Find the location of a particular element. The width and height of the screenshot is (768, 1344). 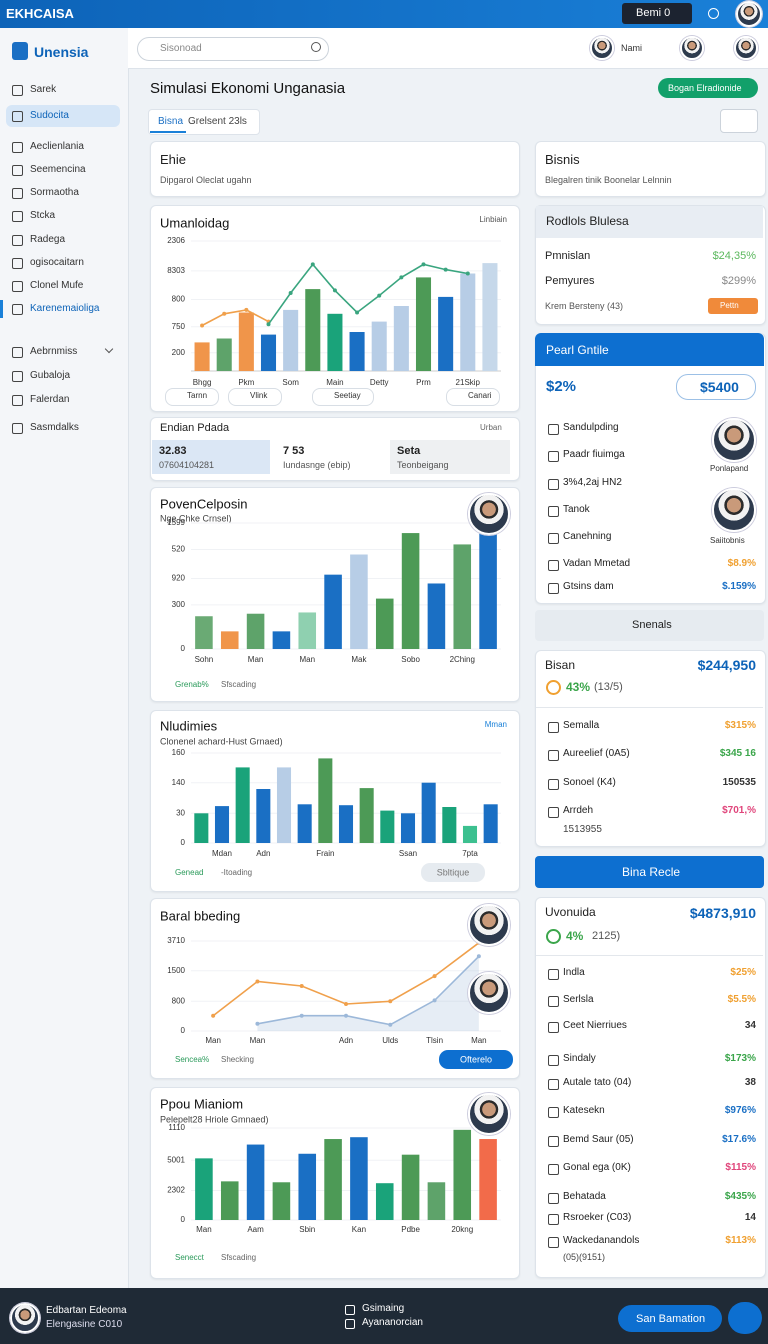

field-value: 7 53 is located at coordinates (294, 451).